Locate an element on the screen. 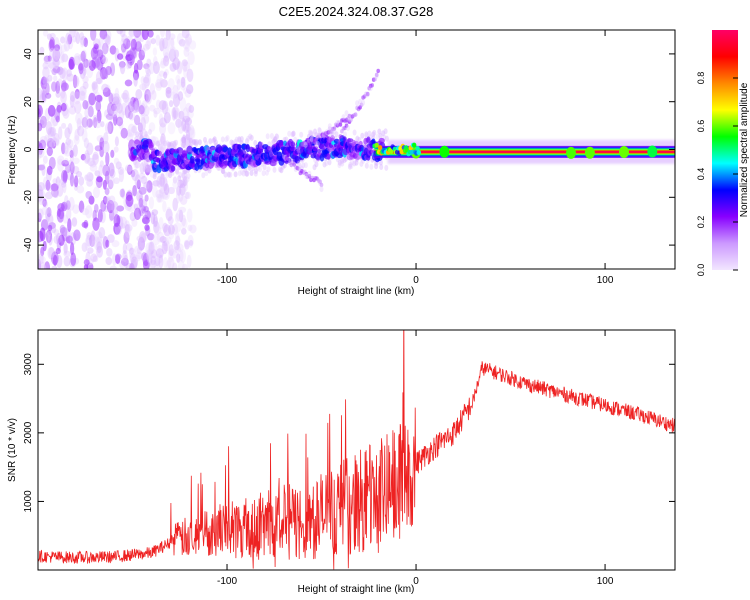 This screenshot has width=750, height=600. colorbar-label: Normalized spectral amplitude is located at coordinates (744, 149).